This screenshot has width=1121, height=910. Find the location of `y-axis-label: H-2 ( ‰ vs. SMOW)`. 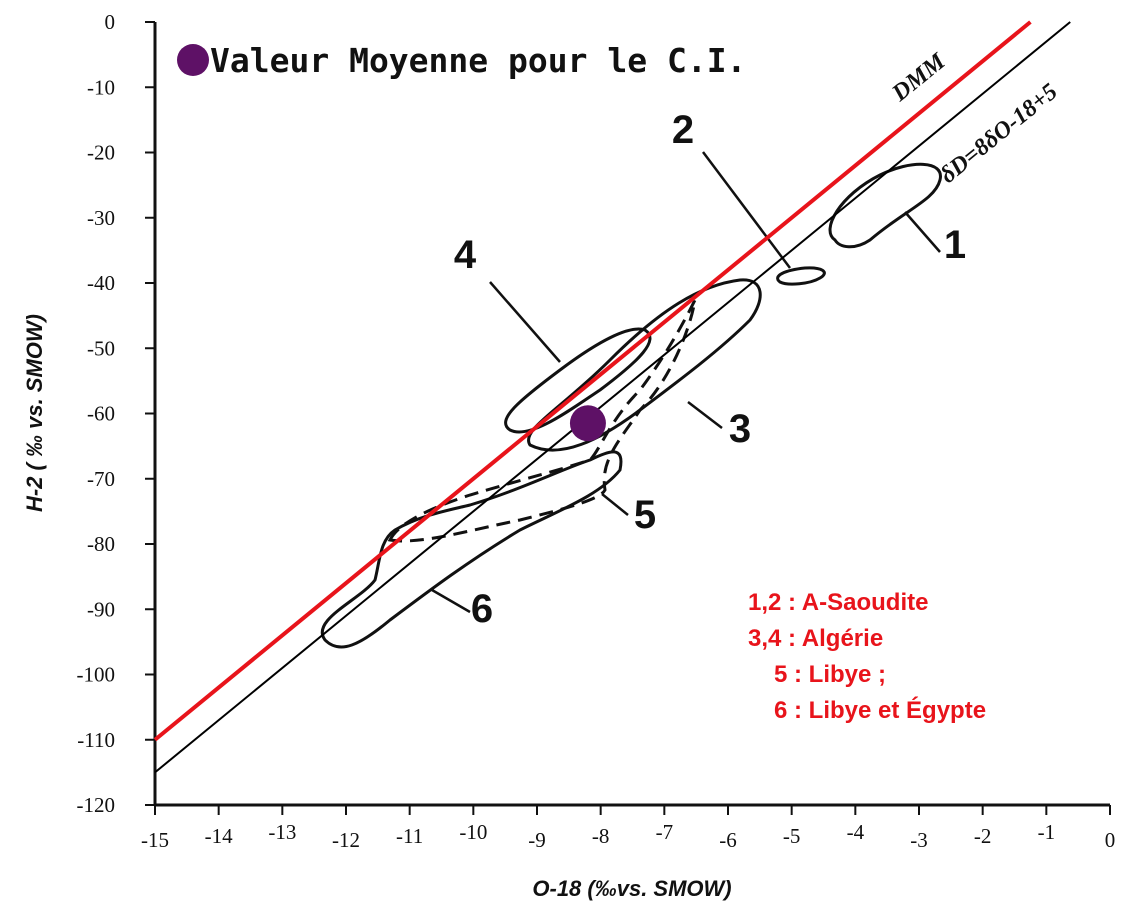

y-axis-label: H-2 ( ‰ vs. SMOW) is located at coordinates (34, 413).